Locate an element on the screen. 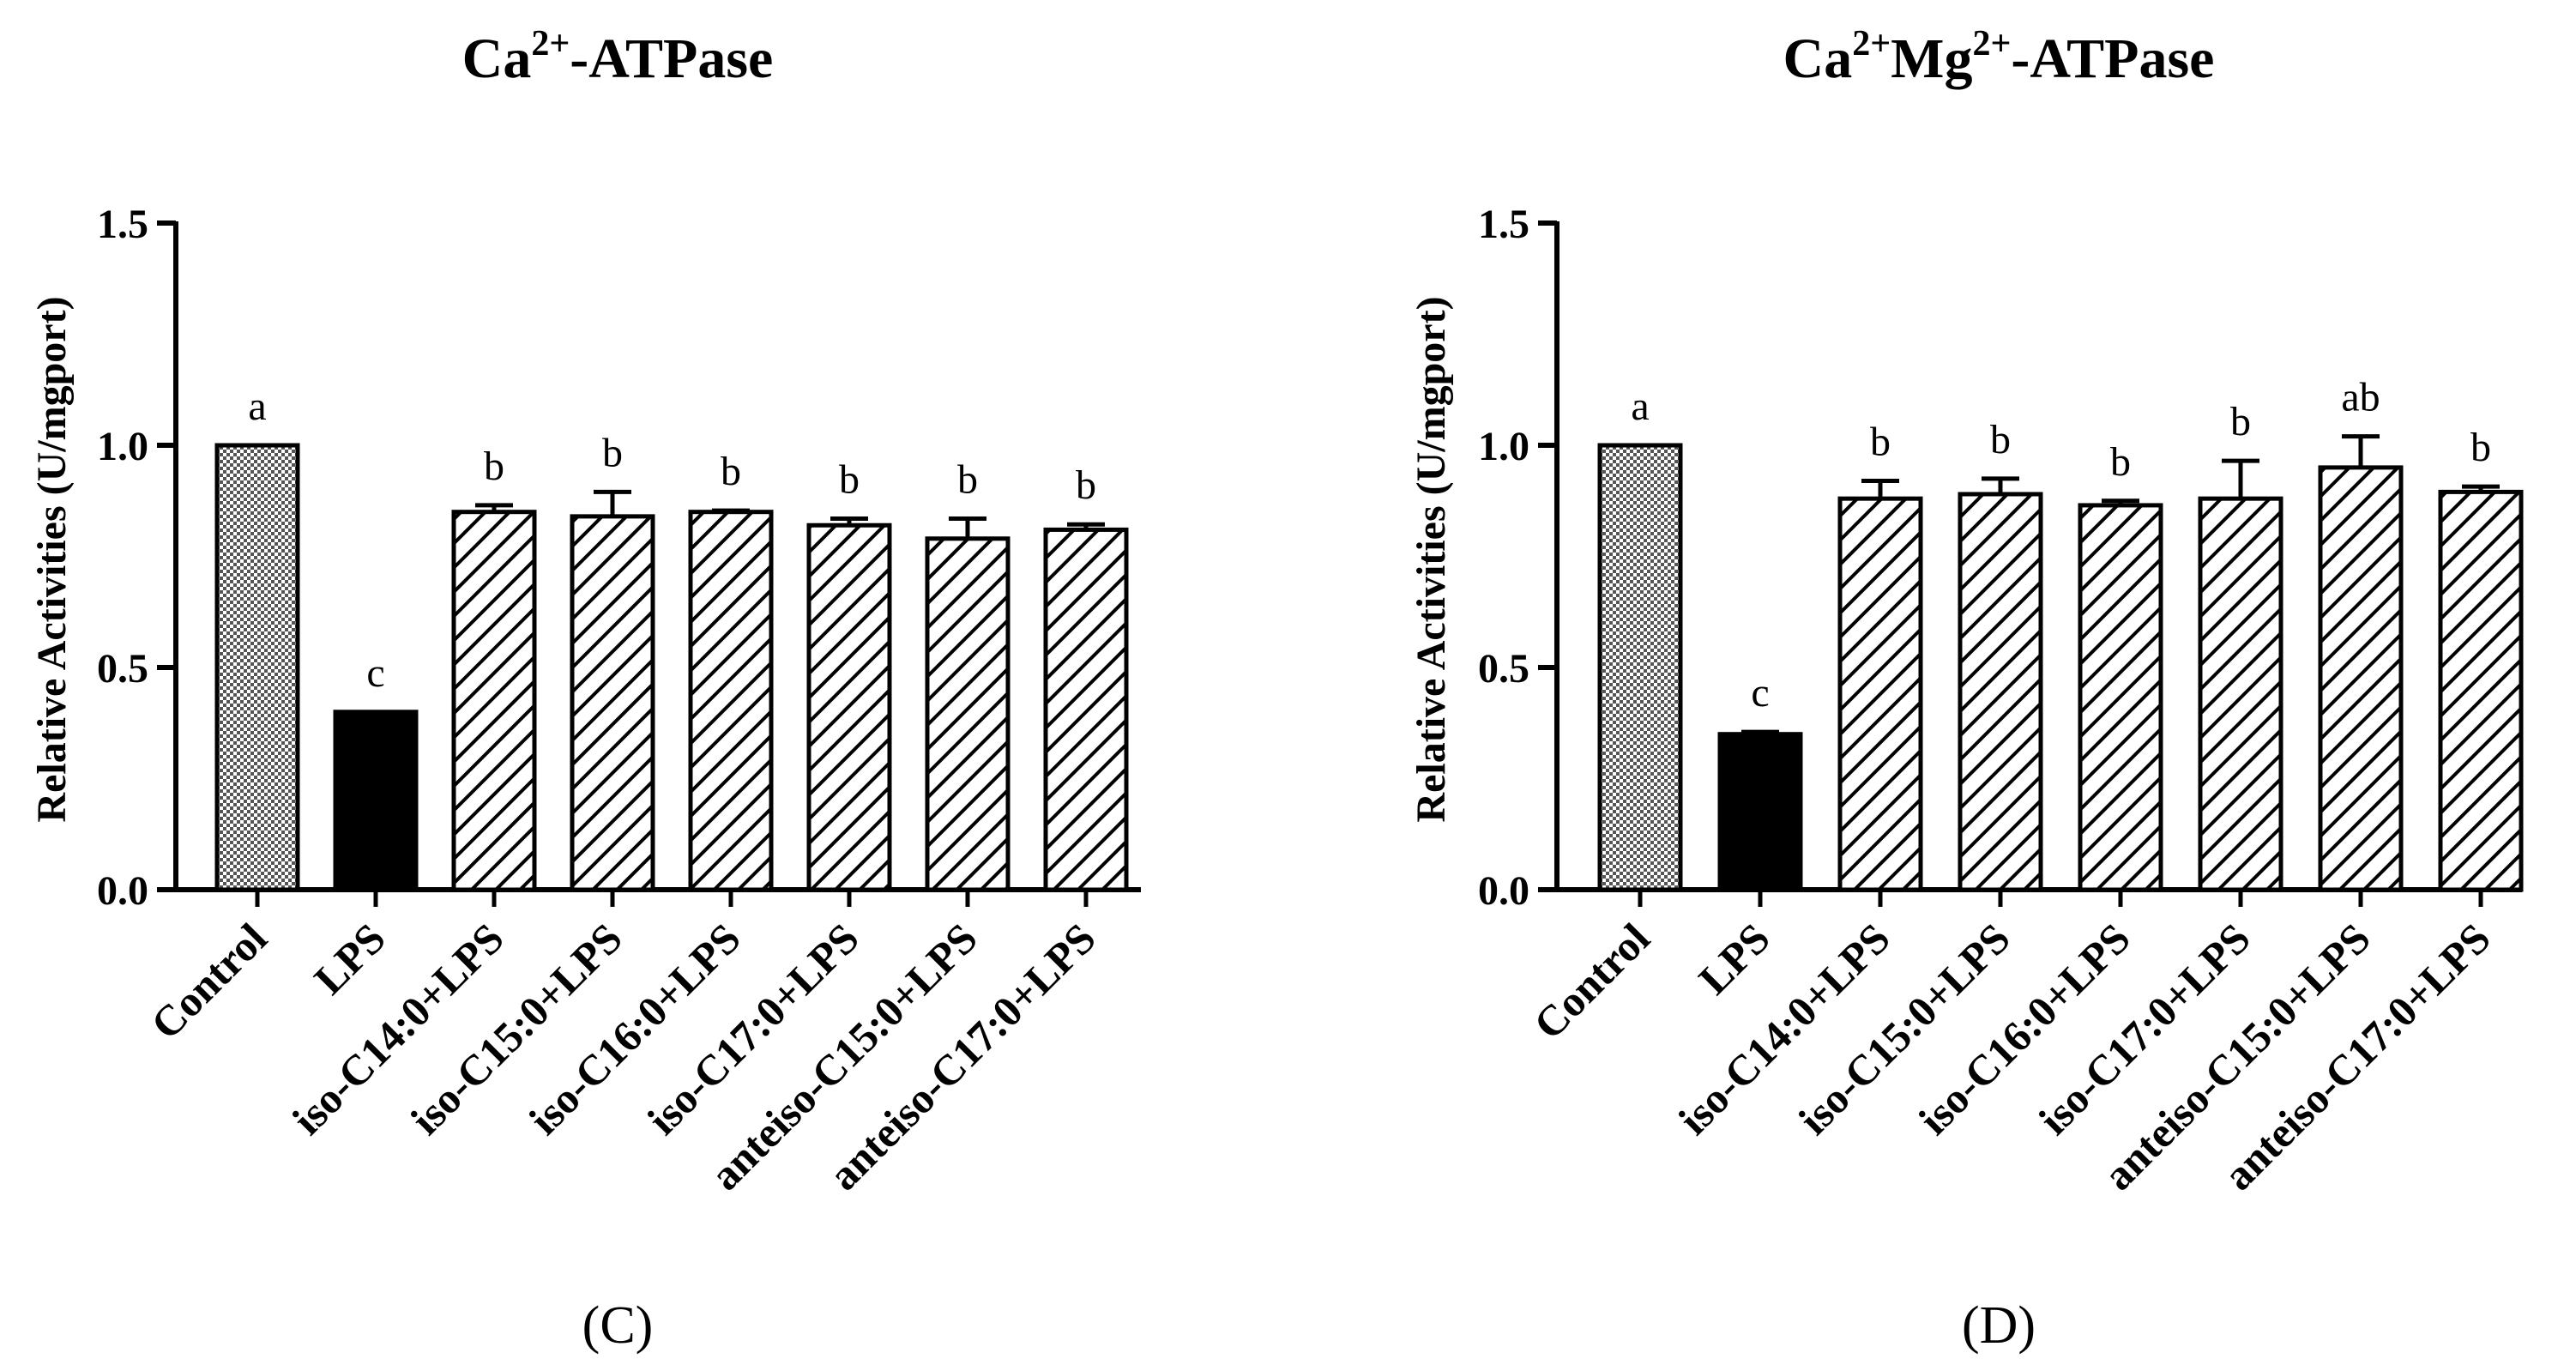 The image size is (2576, 1371). chart-title-c: Ca2+-ATPase is located at coordinates (618, 57).